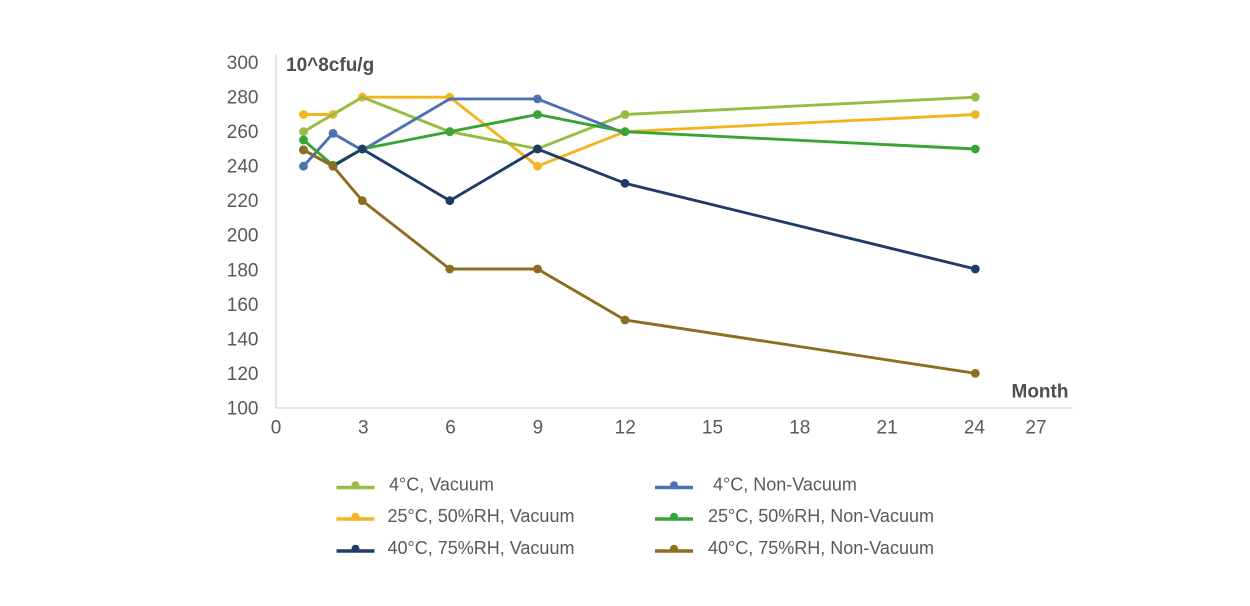 The width and height of the screenshot is (1250, 606). Describe the element at coordinates (821, 548) in the screenshot. I see `svg-text: 40°C, 75%RH, Non-Vacuum` at that location.